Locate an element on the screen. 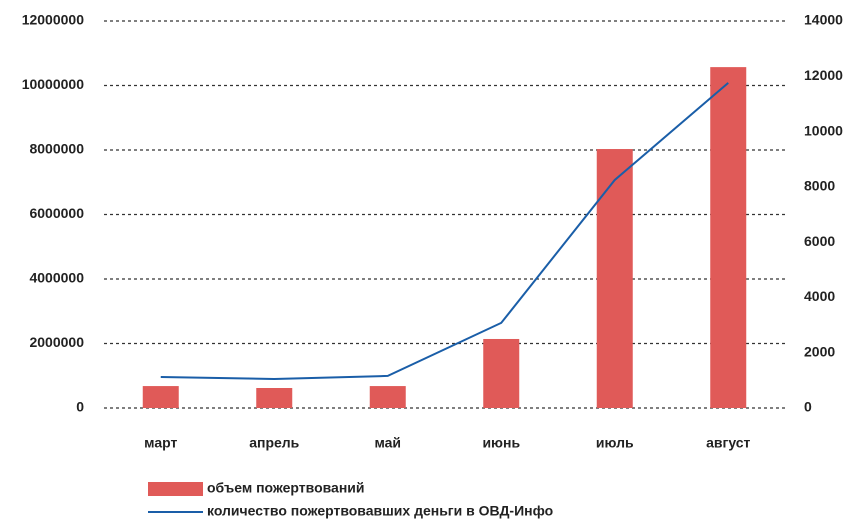 The image size is (854, 523). x-tick-label: август is located at coordinates (728, 443).